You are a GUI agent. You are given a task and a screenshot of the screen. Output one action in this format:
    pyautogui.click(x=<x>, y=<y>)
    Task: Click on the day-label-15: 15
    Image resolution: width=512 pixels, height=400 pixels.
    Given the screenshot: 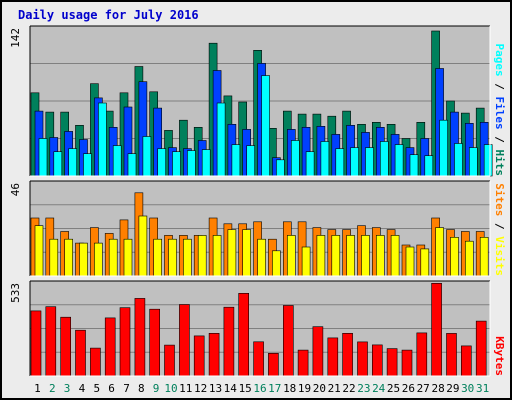 What is the action you would take?
    pyautogui.click(x=245, y=388)
    